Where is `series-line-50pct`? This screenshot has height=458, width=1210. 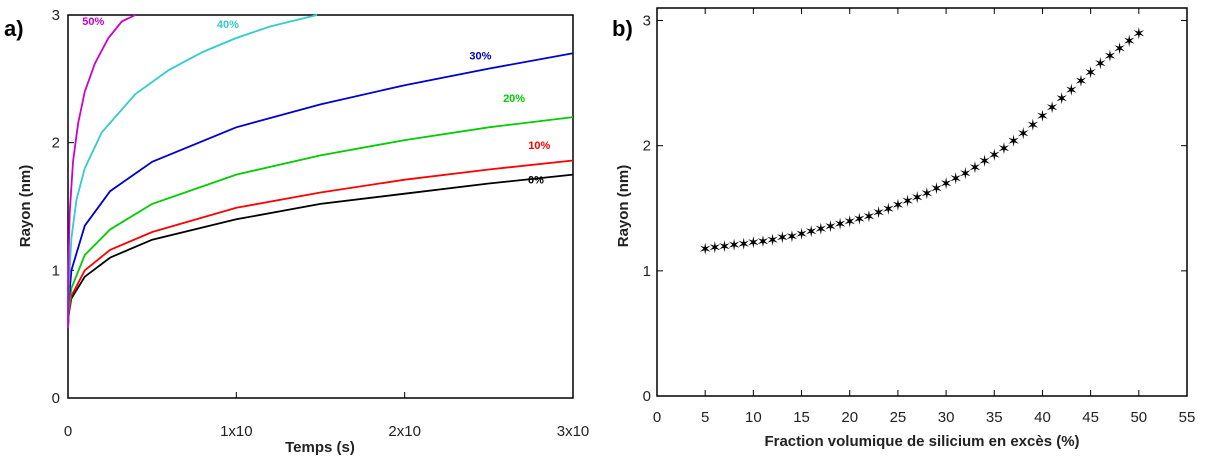 series-line-50pct is located at coordinates (101, 171).